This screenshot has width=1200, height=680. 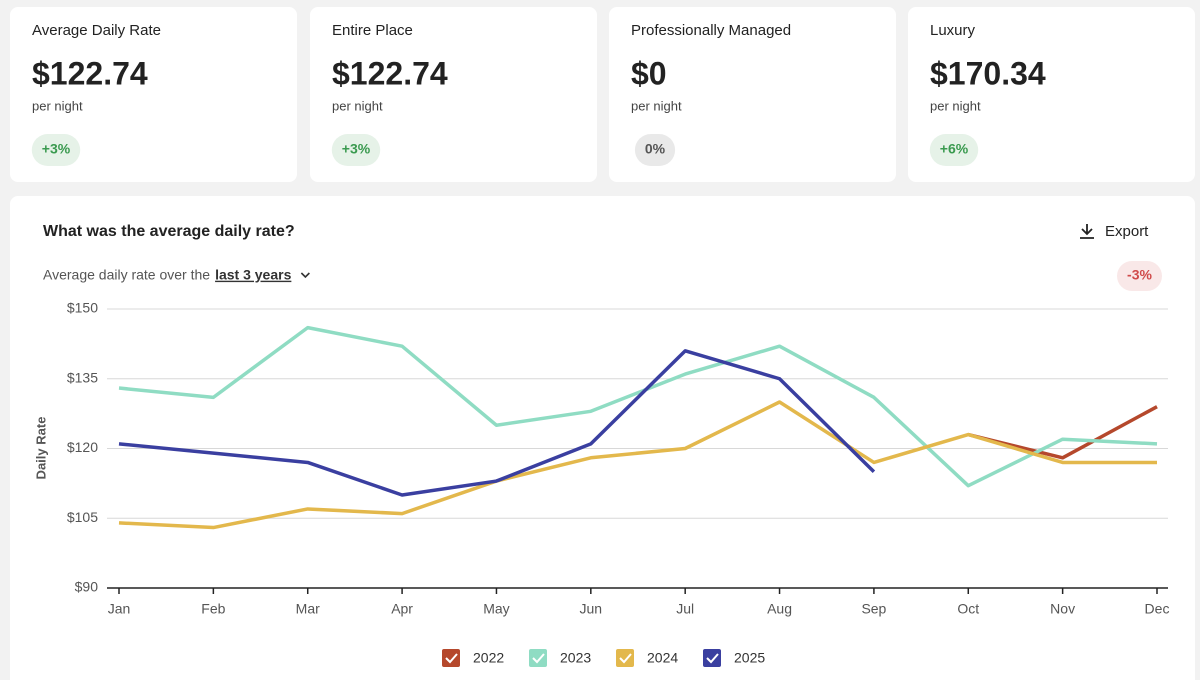 I want to click on x-tick-label: Mar, so click(x=308, y=609).